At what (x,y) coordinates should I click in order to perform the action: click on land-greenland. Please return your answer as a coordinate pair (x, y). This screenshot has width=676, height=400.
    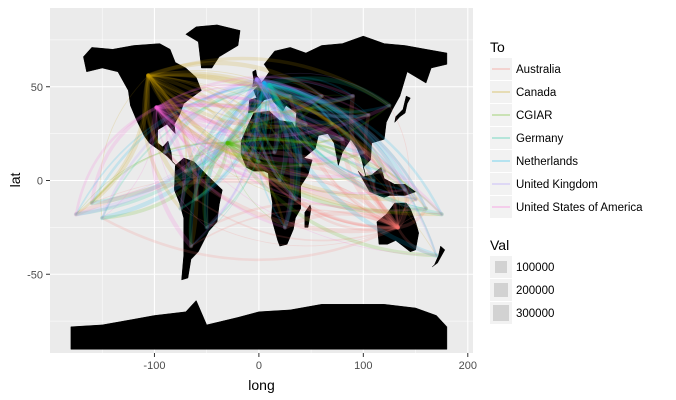
    Looking at the image, I should click on (213, 46).